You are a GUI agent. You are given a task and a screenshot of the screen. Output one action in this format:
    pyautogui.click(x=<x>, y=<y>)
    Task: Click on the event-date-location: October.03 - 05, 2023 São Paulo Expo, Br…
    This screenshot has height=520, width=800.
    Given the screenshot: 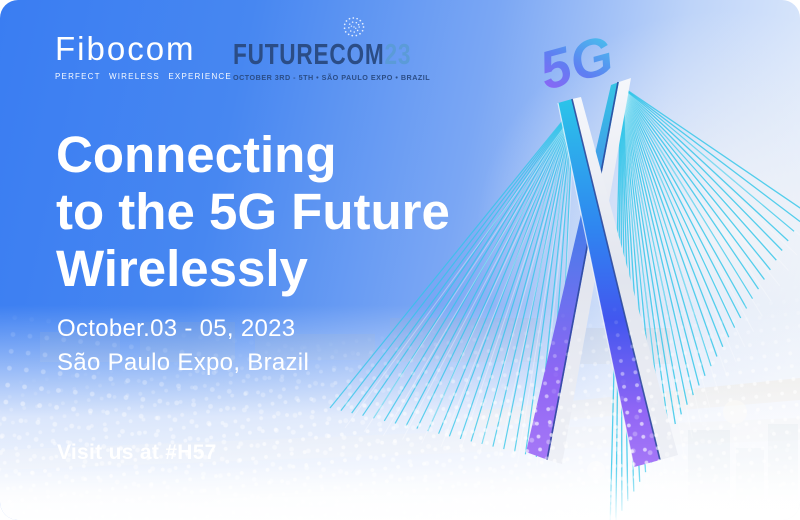 What is the action you would take?
    pyautogui.click(x=183, y=346)
    